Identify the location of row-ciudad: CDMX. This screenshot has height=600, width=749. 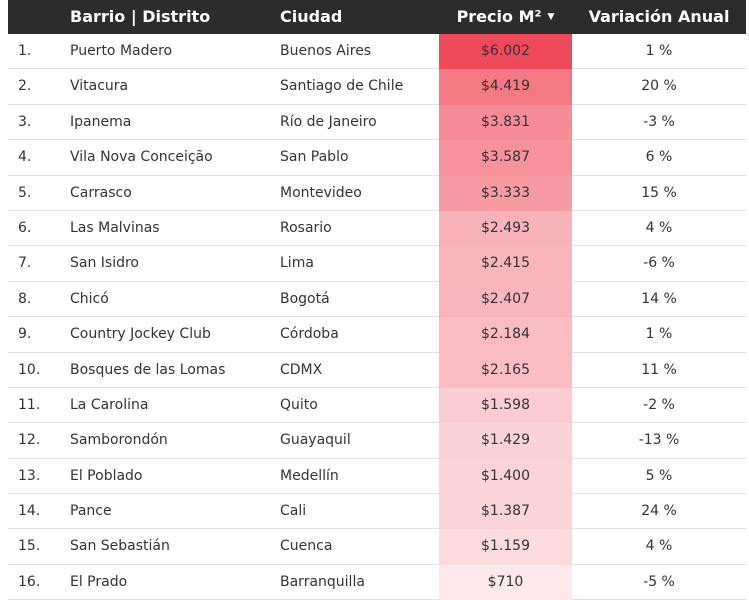
(301, 369).